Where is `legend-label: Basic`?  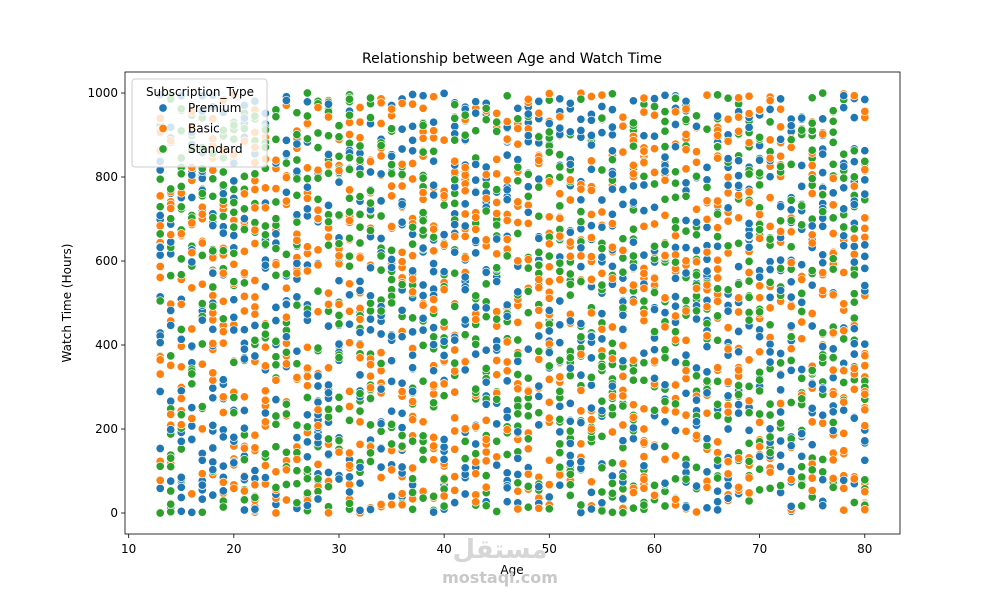 legend-label: Basic is located at coordinates (204, 129).